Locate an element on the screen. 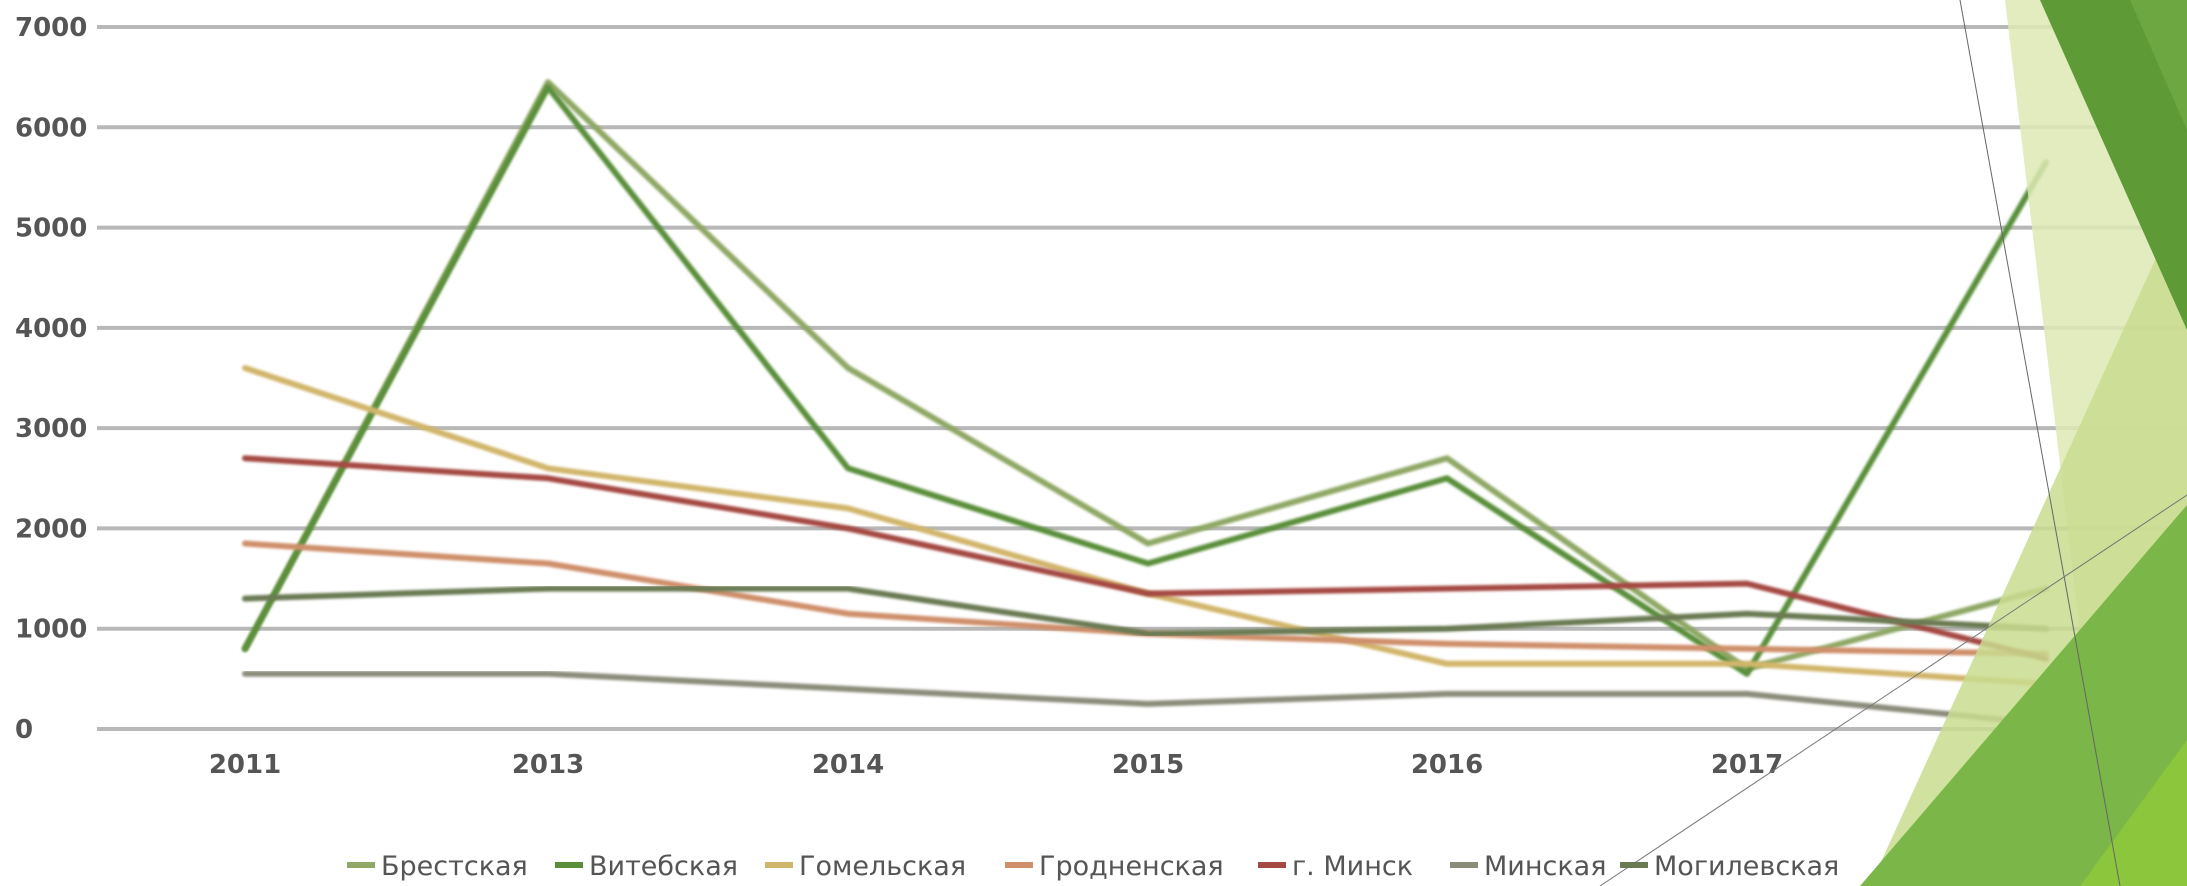  legend-label: Минская is located at coordinates (1545, 866).